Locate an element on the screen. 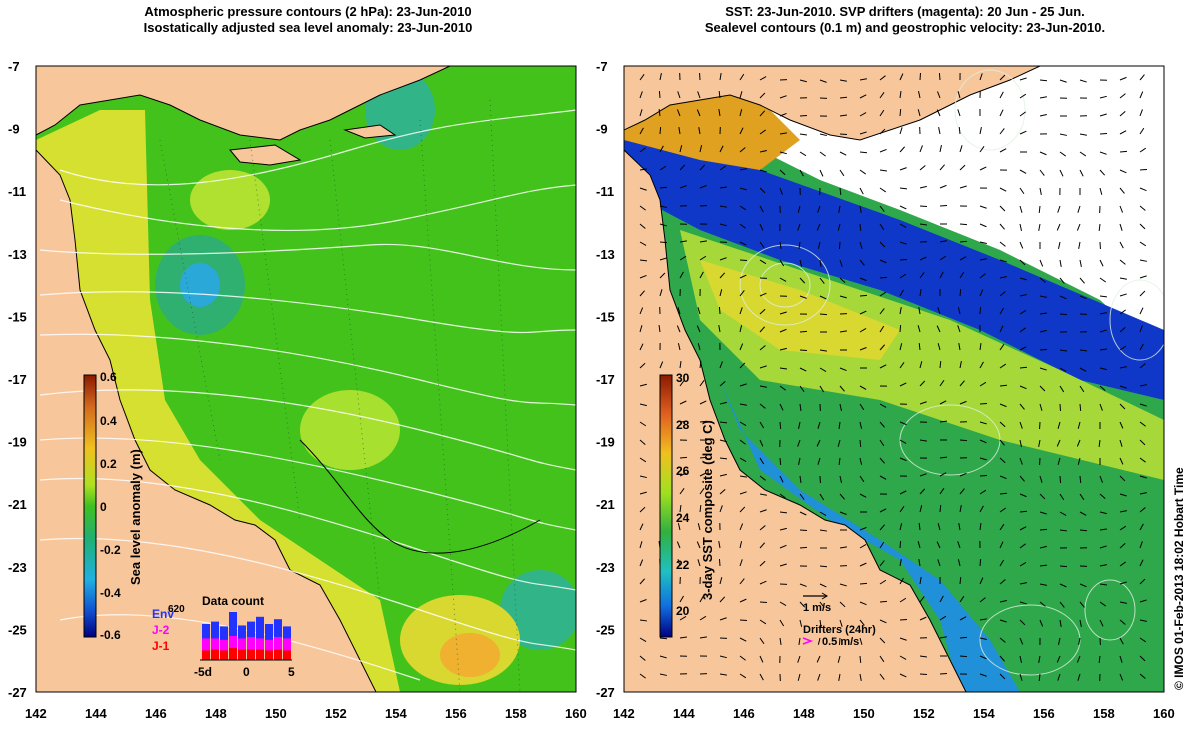  shelf-contour is located at coordinates (420, 496).